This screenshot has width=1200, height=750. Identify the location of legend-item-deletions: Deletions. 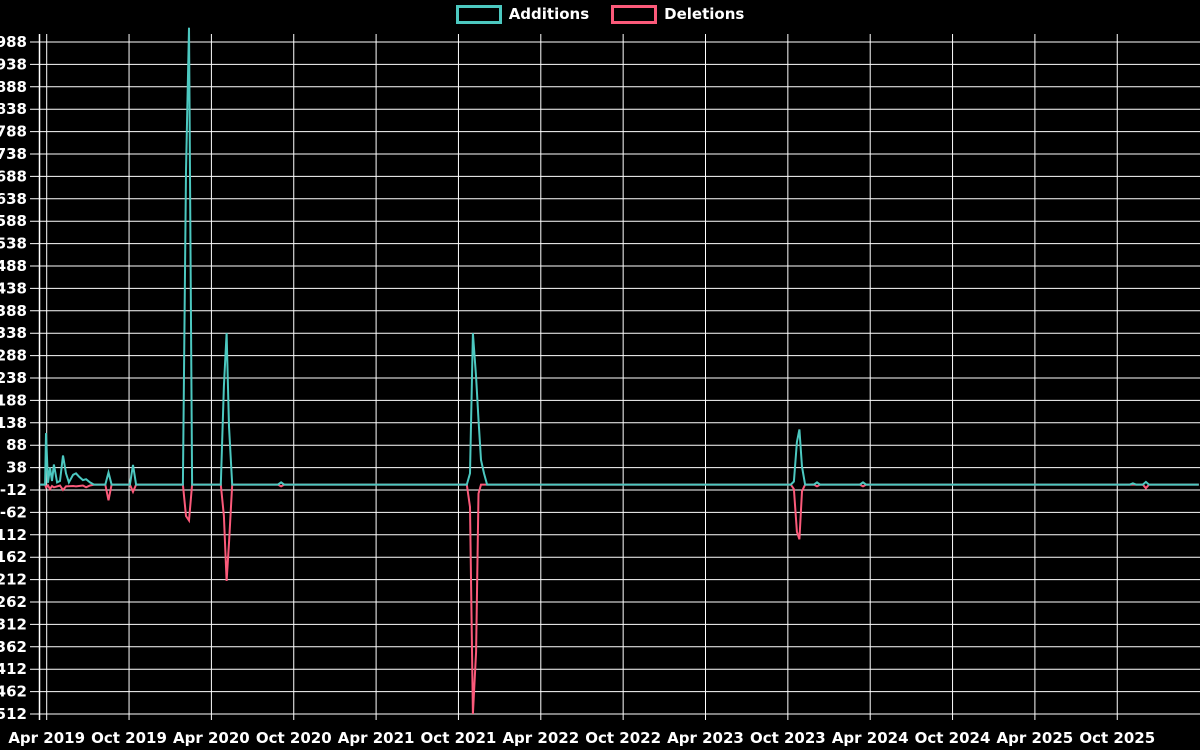
(677, 14).